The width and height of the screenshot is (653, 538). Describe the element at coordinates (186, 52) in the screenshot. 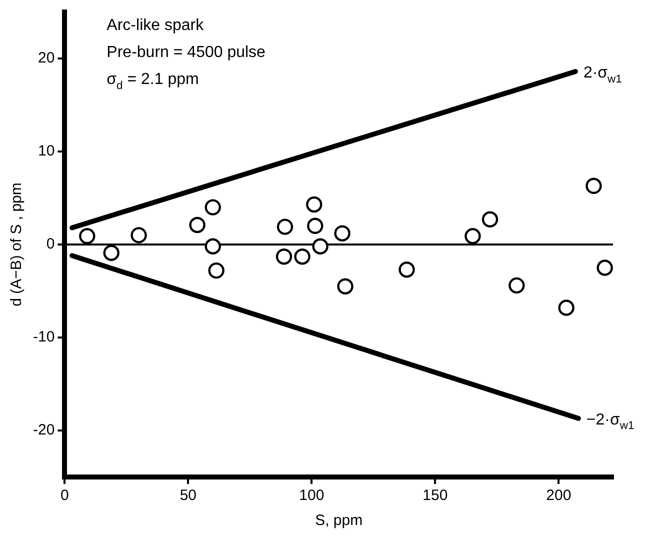

I see `annotation: Pre-burn = 4500 pulse` at that location.